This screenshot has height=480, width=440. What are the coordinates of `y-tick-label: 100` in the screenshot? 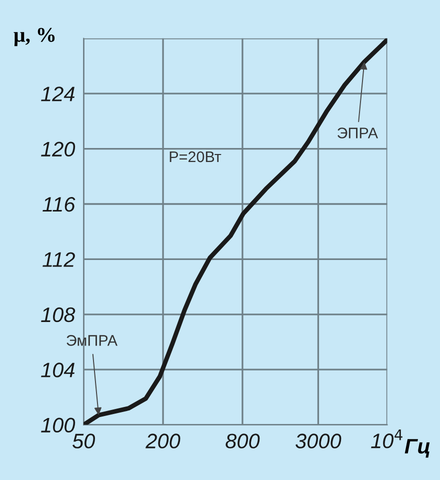 It's located at (58, 425).